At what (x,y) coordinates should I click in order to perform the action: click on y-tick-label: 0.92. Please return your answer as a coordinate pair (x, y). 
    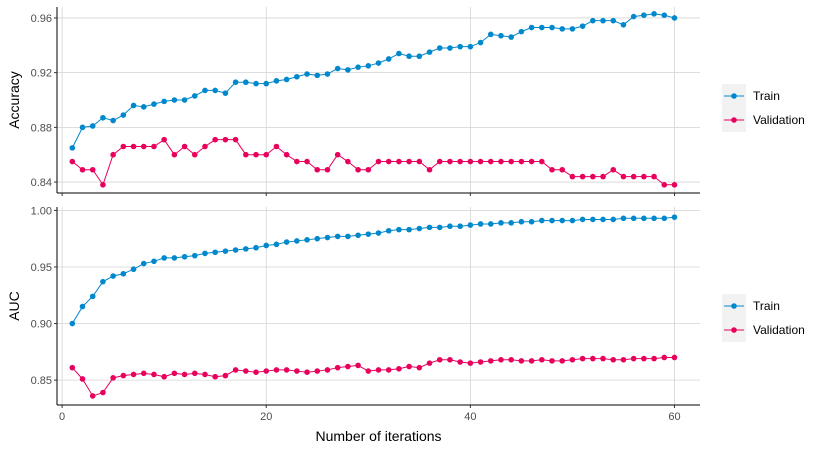
    Looking at the image, I should click on (41, 74).